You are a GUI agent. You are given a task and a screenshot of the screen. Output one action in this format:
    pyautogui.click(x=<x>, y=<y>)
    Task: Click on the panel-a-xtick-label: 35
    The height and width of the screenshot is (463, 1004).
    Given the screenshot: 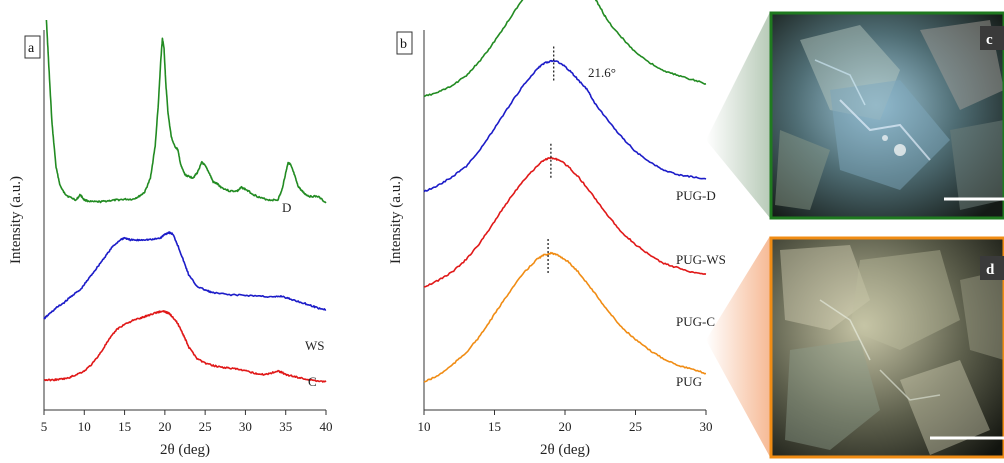 What is the action you would take?
    pyautogui.click(x=285, y=426)
    